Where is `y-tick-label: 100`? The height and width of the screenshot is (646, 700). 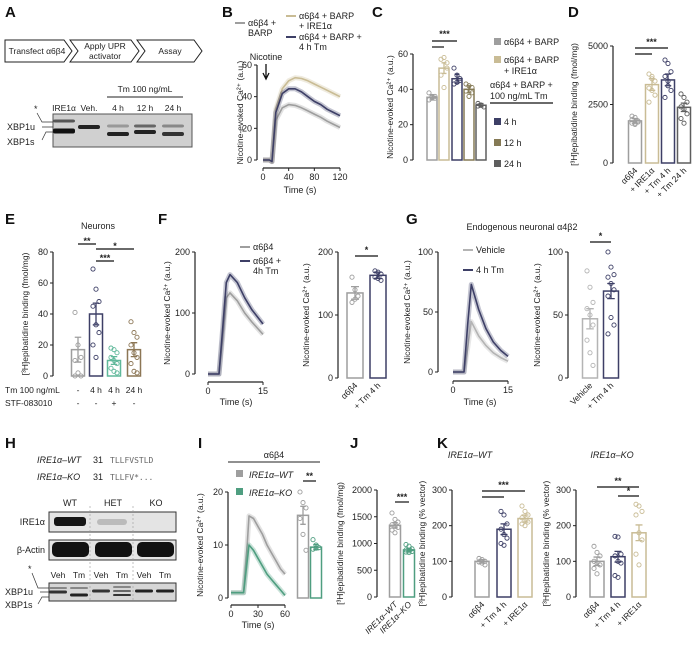
y-tick-label: 100 is located at coordinates (425, 252).